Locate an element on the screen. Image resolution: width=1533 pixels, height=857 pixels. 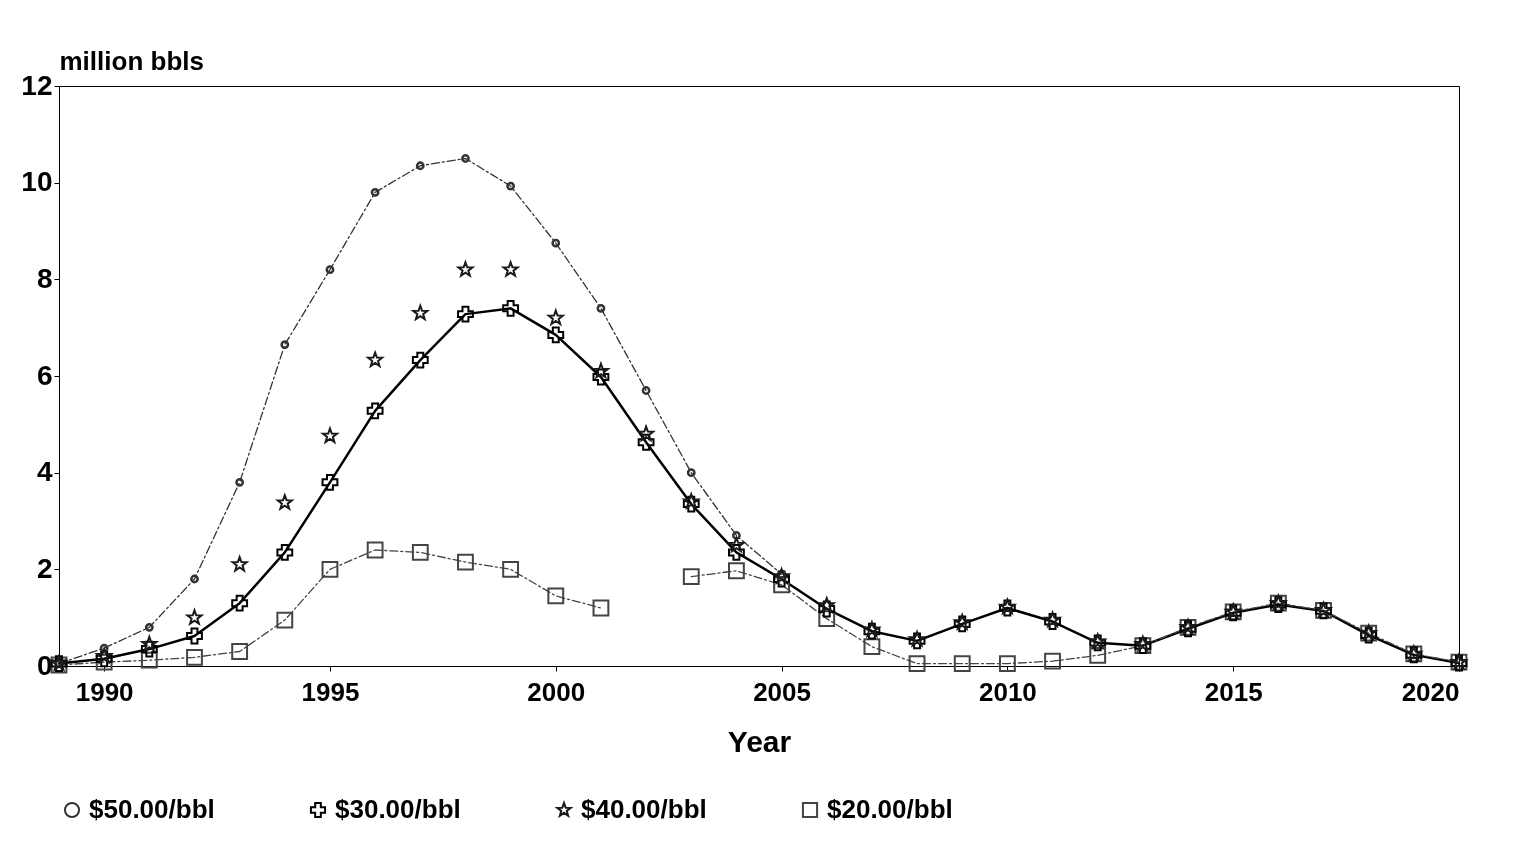
x-tick-label: 2005 is located at coordinates (782, 691).